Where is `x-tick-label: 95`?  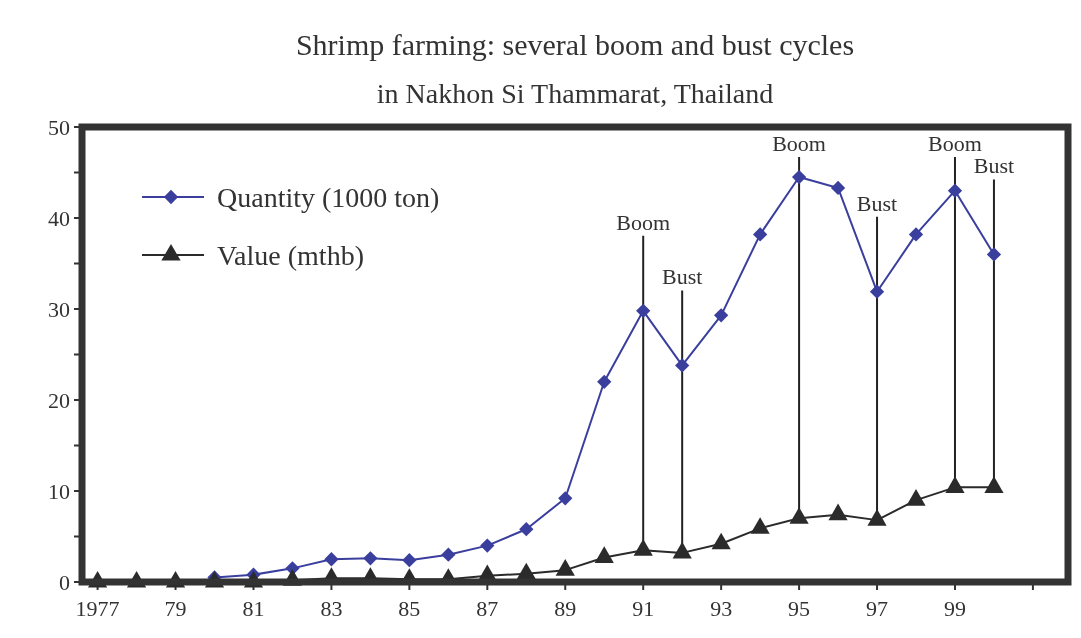 x-tick-label: 95 is located at coordinates (799, 608).